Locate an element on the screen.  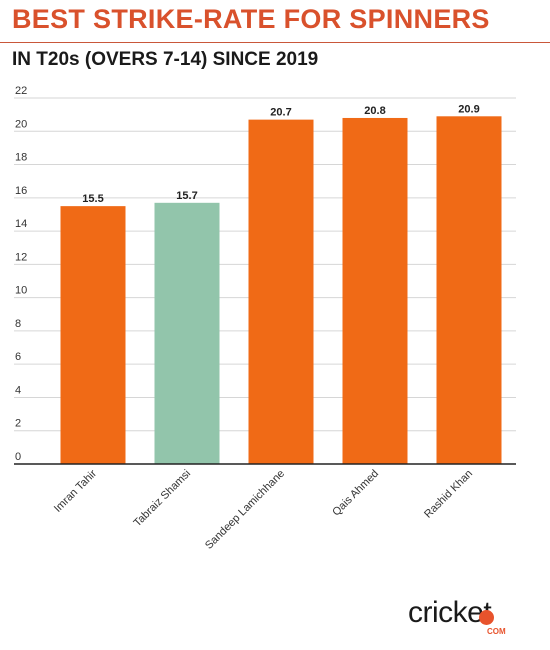
y-tick-label: 20 is located at coordinates (21, 124).